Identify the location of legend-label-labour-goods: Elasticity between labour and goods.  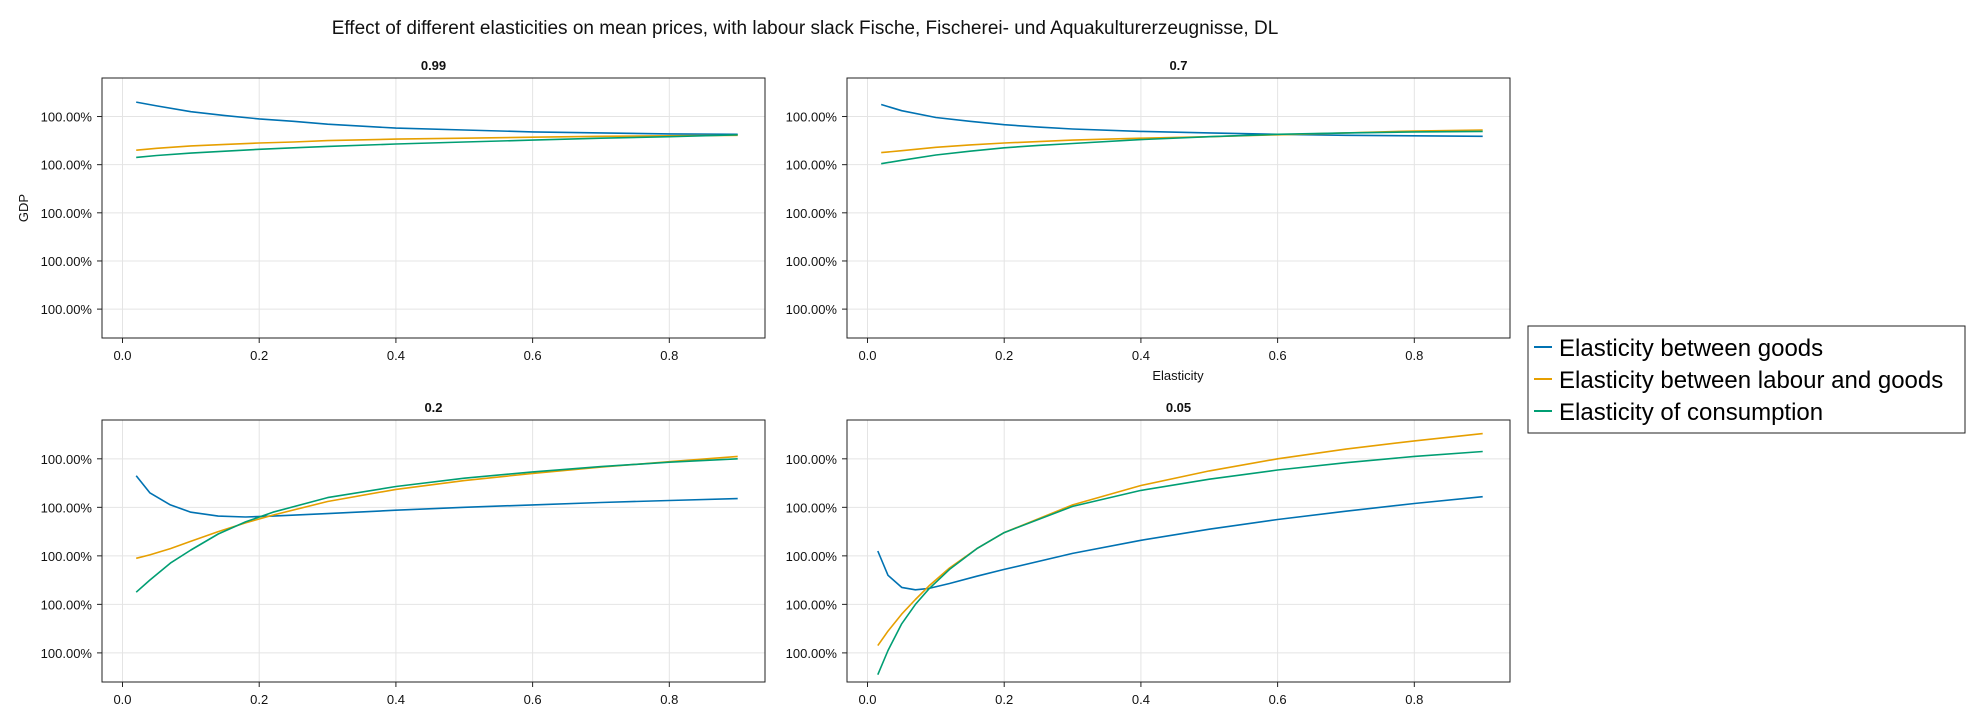
(1751, 380).